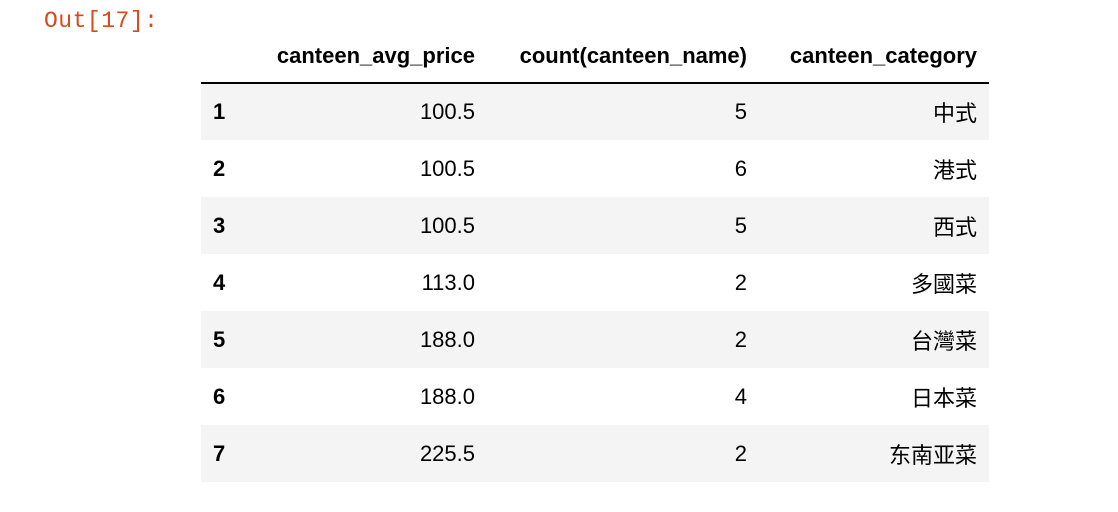 Image resolution: width=1118 pixels, height=512 pixels. What do you see at coordinates (595, 396) in the screenshot?
I see `table-row: 6 188.0 4 日本菜` at bounding box center [595, 396].